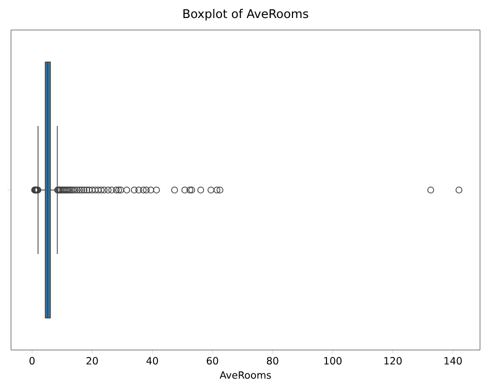 This screenshot has width=489, height=391. I want to click on x-tick-label: 140, so click(453, 360).